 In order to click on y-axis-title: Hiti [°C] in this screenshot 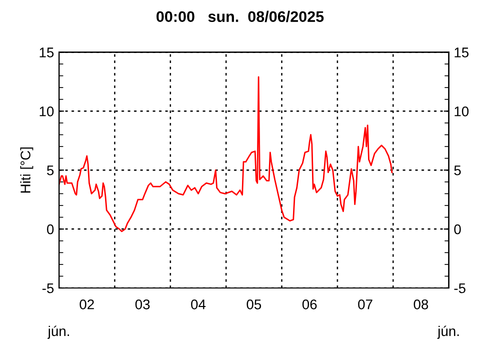, I will do `click(27, 170)`.